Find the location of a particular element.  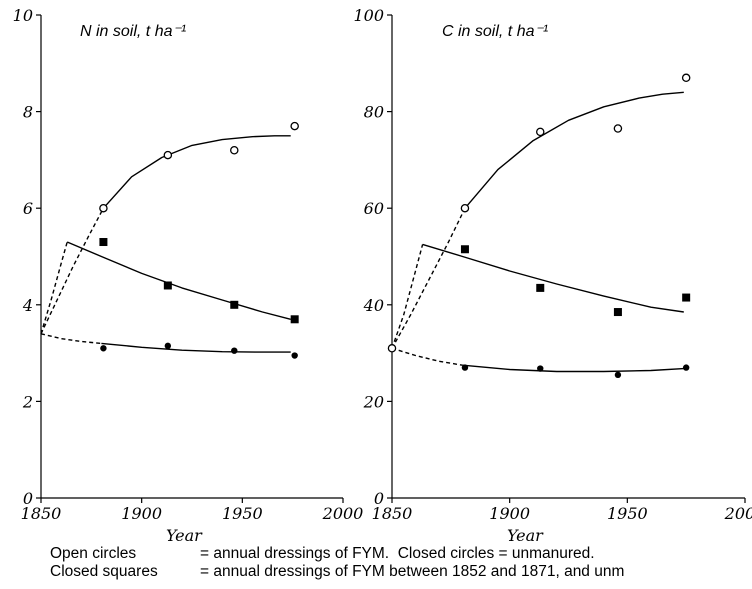

y-tick-label: 2 is located at coordinates (27, 401).